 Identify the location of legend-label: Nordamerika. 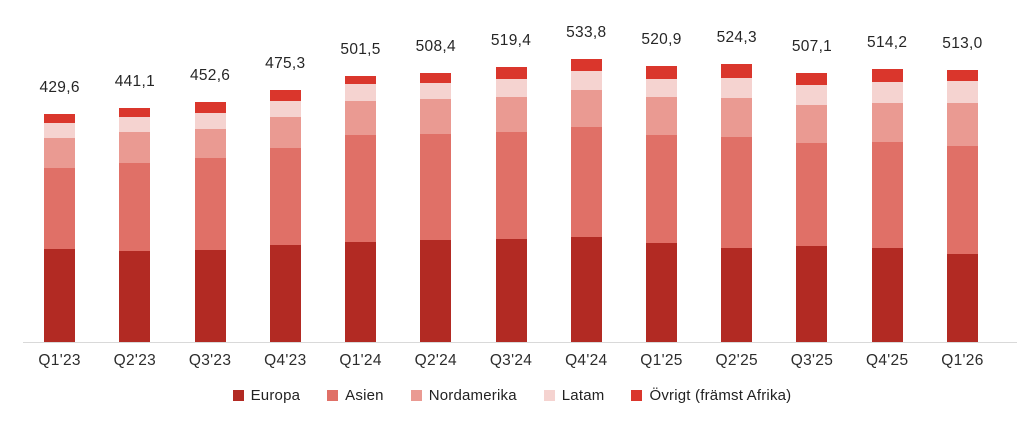
(472, 395).